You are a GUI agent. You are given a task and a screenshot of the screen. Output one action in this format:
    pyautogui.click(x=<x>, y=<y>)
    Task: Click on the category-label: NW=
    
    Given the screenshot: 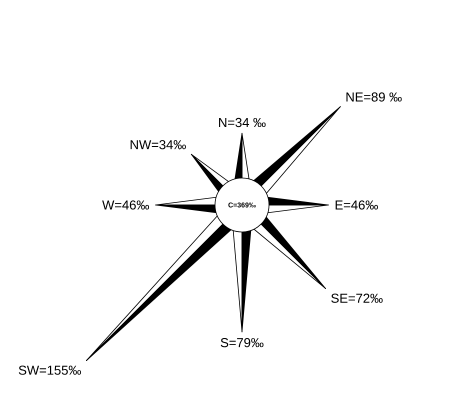 What is the action you would take?
    pyautogui.click(x=144, y=145)
    